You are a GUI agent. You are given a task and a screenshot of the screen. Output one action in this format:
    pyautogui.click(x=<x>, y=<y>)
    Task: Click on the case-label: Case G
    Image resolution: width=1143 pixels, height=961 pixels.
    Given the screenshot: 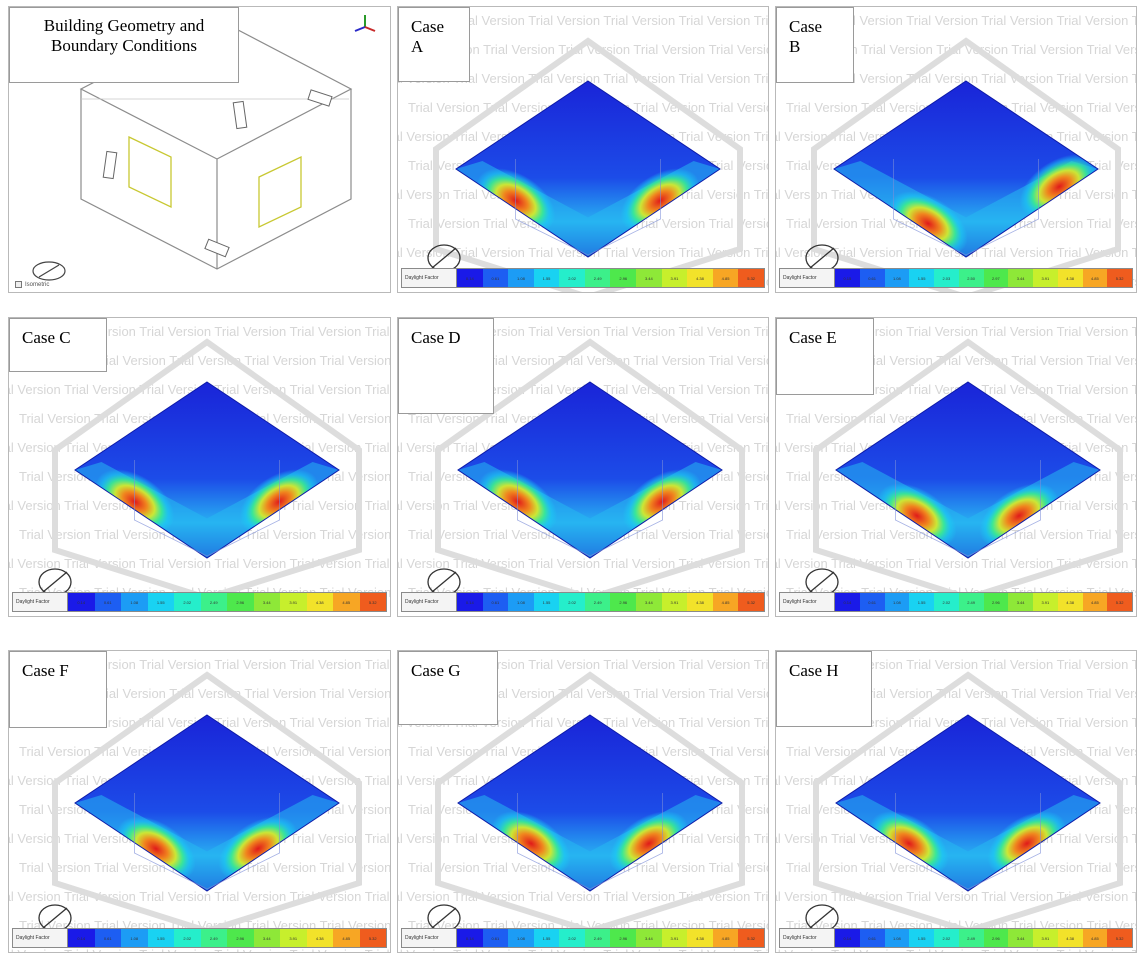 What is the action you would take?
    pyautogui.click(x=448, y=688)
    